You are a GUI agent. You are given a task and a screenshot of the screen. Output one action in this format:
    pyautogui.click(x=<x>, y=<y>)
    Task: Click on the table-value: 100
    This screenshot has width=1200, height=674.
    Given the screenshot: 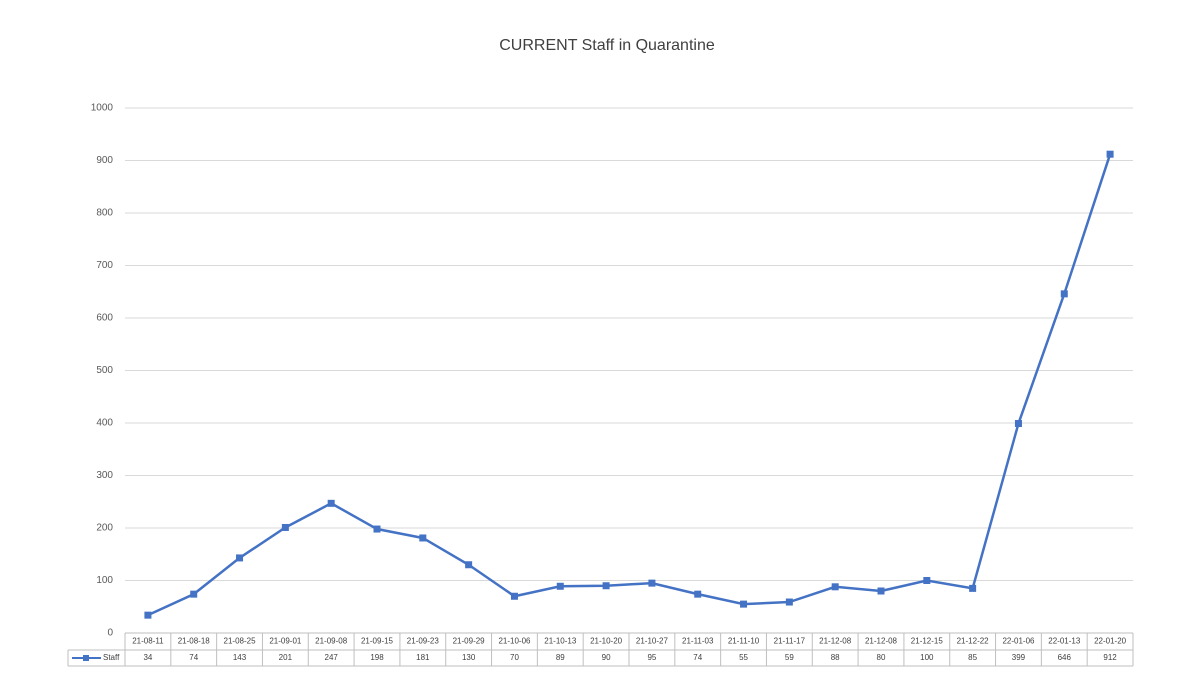 What is the action you would take?
    pyautogui.click(x=927, y=657)
    